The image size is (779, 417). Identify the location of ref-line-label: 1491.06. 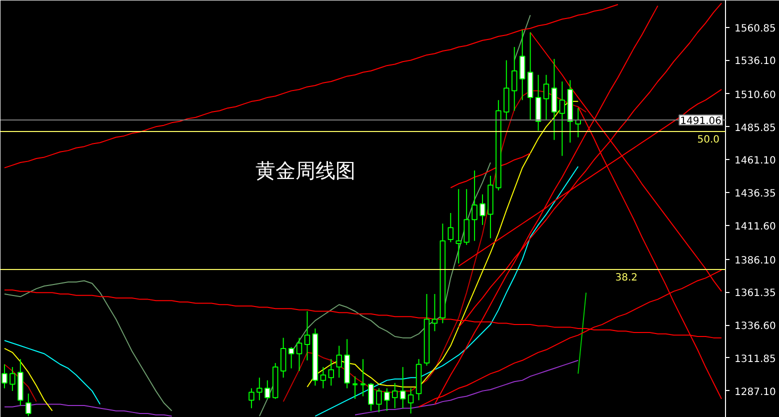
(701, 121).